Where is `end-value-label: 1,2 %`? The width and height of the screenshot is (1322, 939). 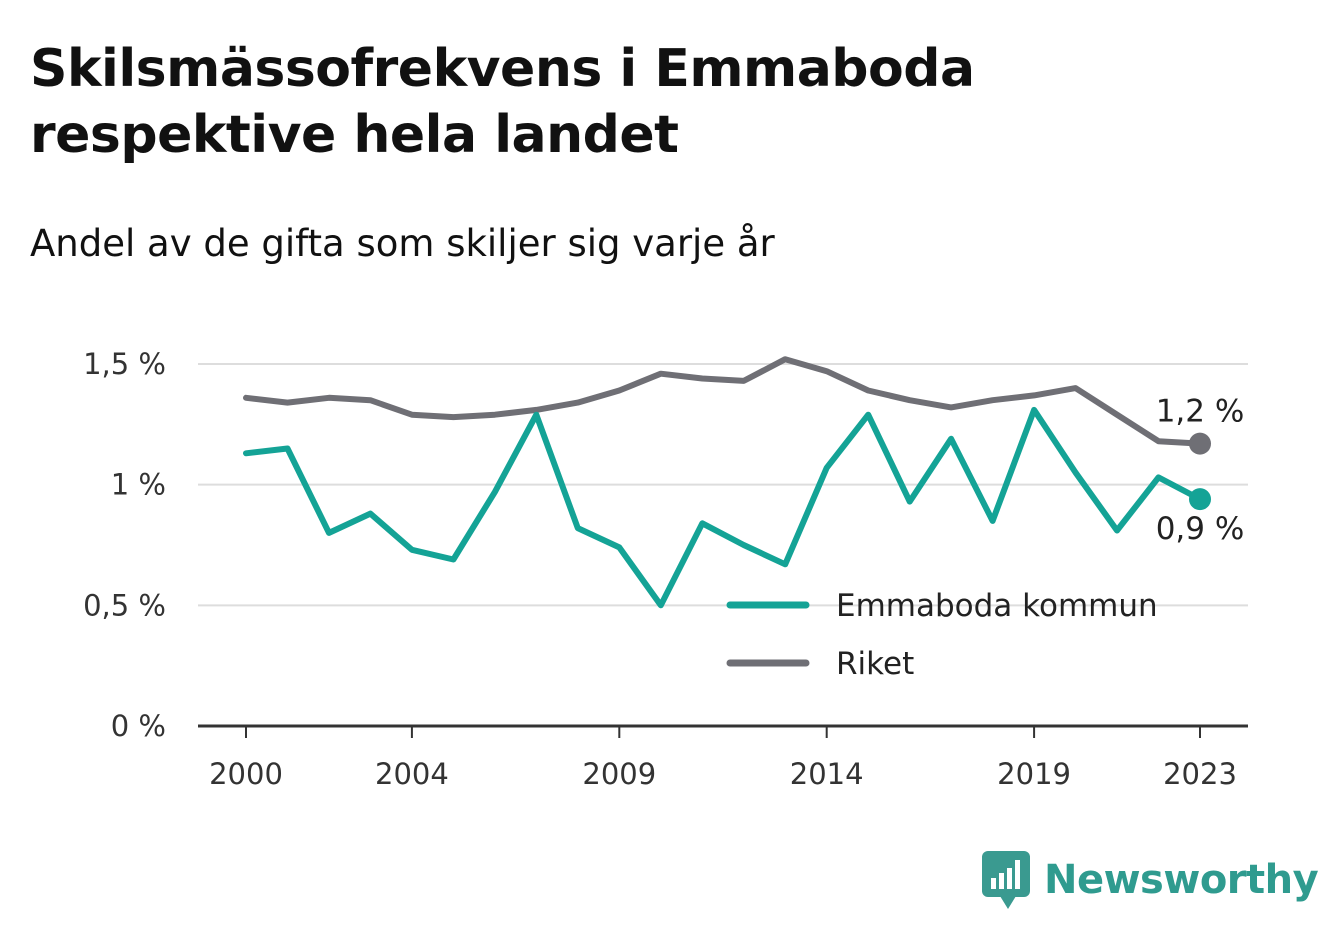 end-value-label: 1,2 % is located at coordinates (1200, 412).